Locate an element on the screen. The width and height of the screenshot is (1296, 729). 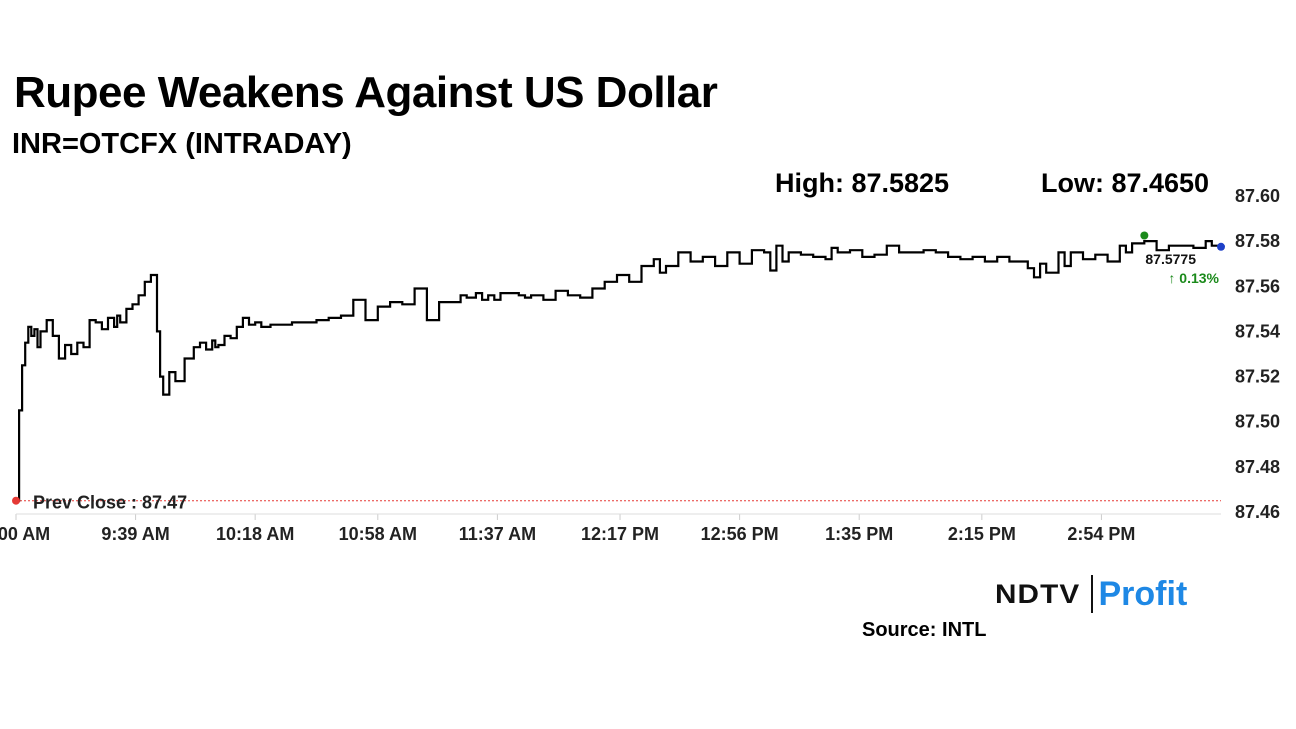
chart-subtitle: INR=OTCFX (INTRADAY) is located at coordinates (182, 144).